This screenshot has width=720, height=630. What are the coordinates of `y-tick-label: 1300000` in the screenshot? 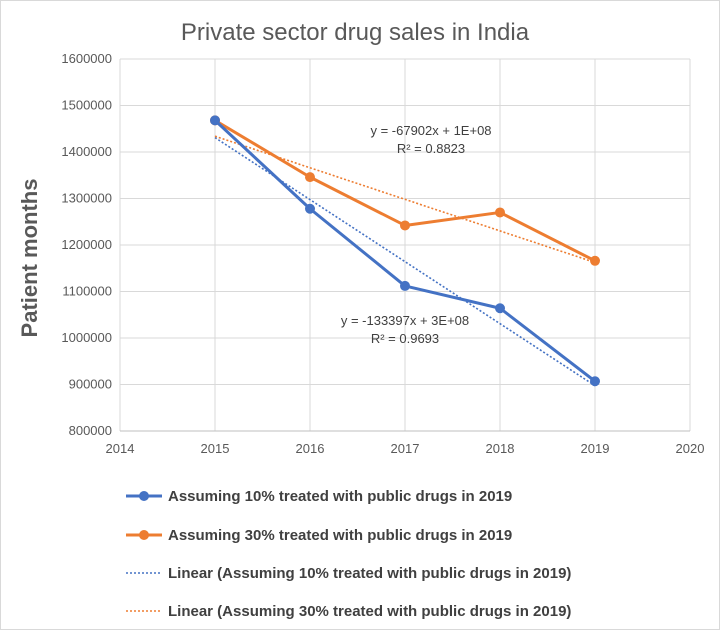 It's located at (86, 198).